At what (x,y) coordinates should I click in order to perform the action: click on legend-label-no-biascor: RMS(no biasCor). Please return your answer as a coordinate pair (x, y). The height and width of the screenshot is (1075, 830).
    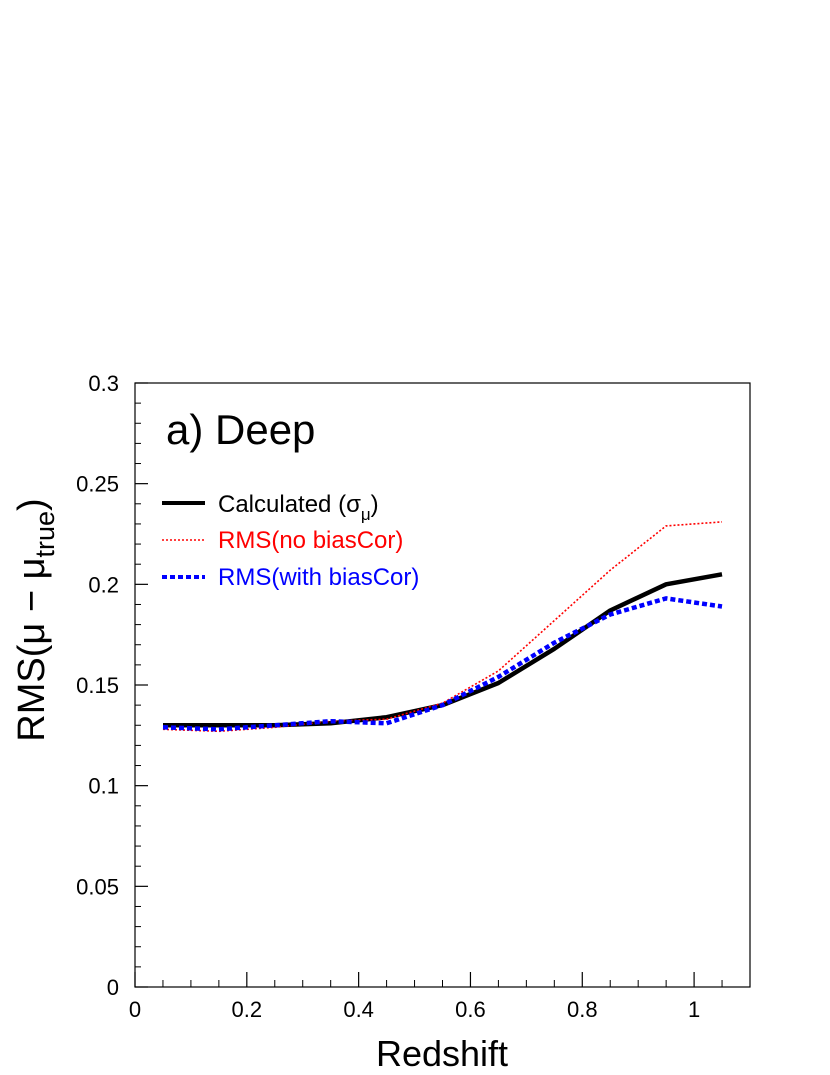
    Looking at the image, I should click on (310, 540).